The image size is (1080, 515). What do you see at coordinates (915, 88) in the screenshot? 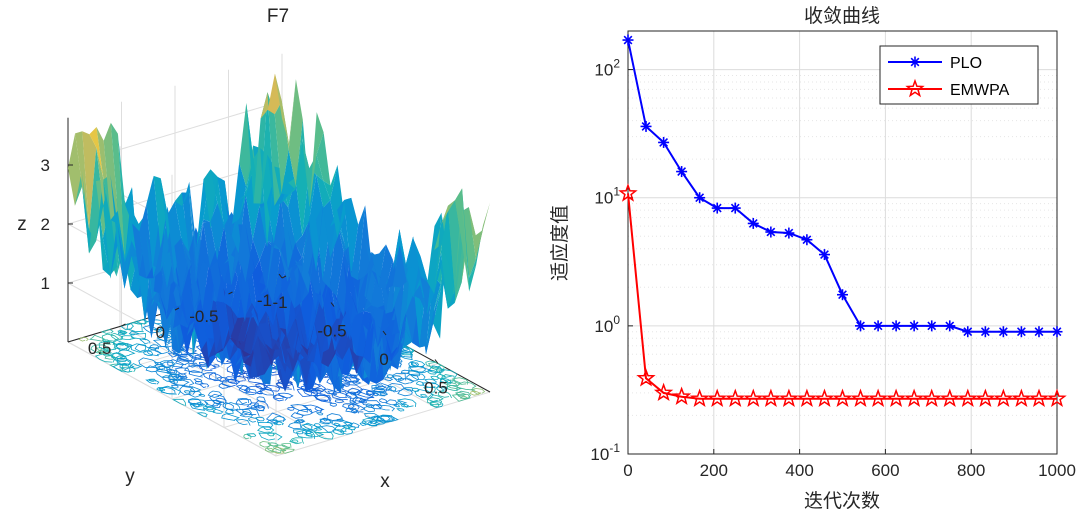
I see `legend-marker-emwpa` at bounding box center [915, 88].